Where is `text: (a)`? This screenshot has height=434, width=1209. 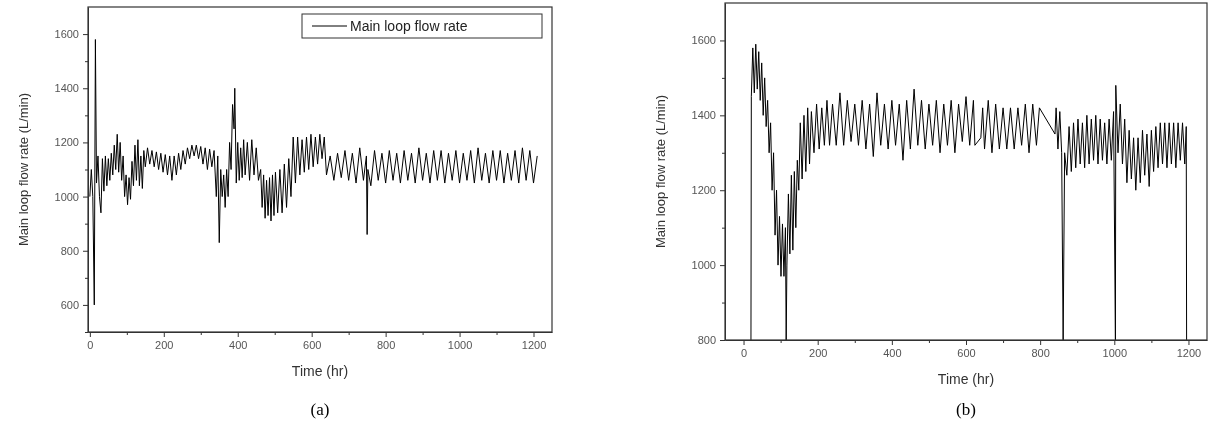 text: (a) is located at coordinates (320, 409).